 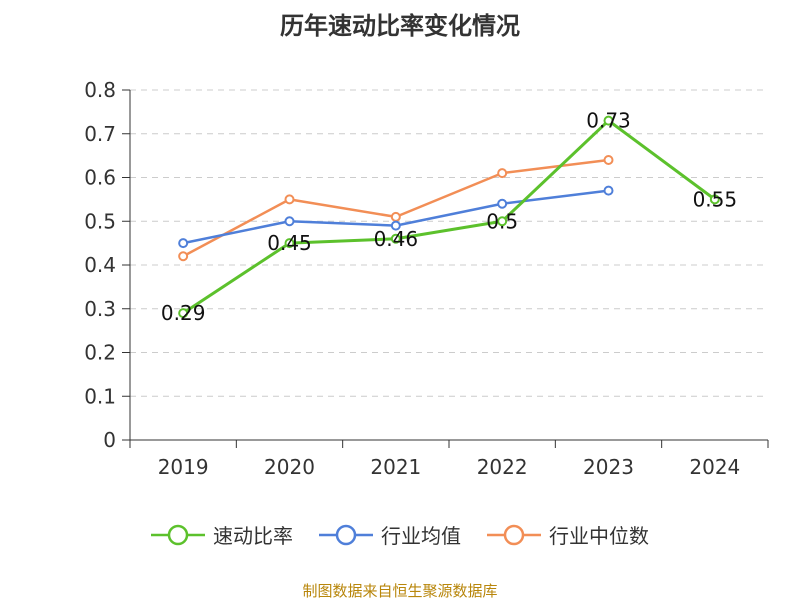 I want to click on data-label: 0.45, so click(x=289, y=243).